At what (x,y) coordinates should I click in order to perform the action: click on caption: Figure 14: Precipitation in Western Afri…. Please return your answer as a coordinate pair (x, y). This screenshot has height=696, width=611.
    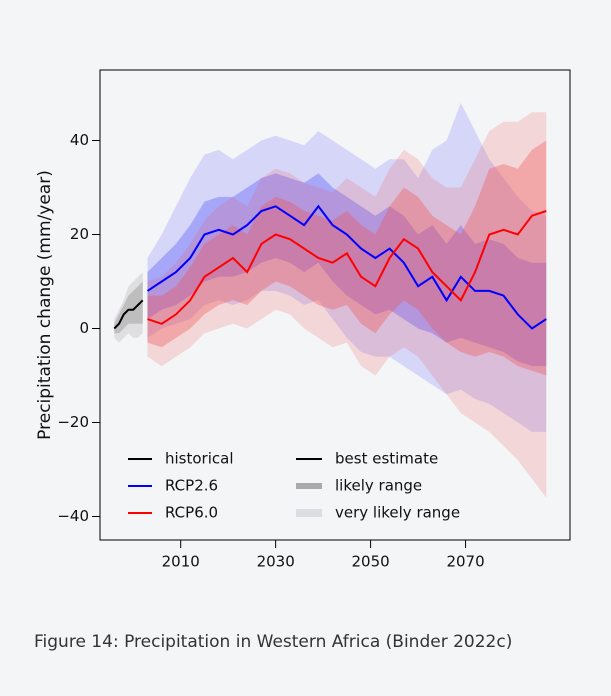
    Looking at the image, I should click on (273, 642).